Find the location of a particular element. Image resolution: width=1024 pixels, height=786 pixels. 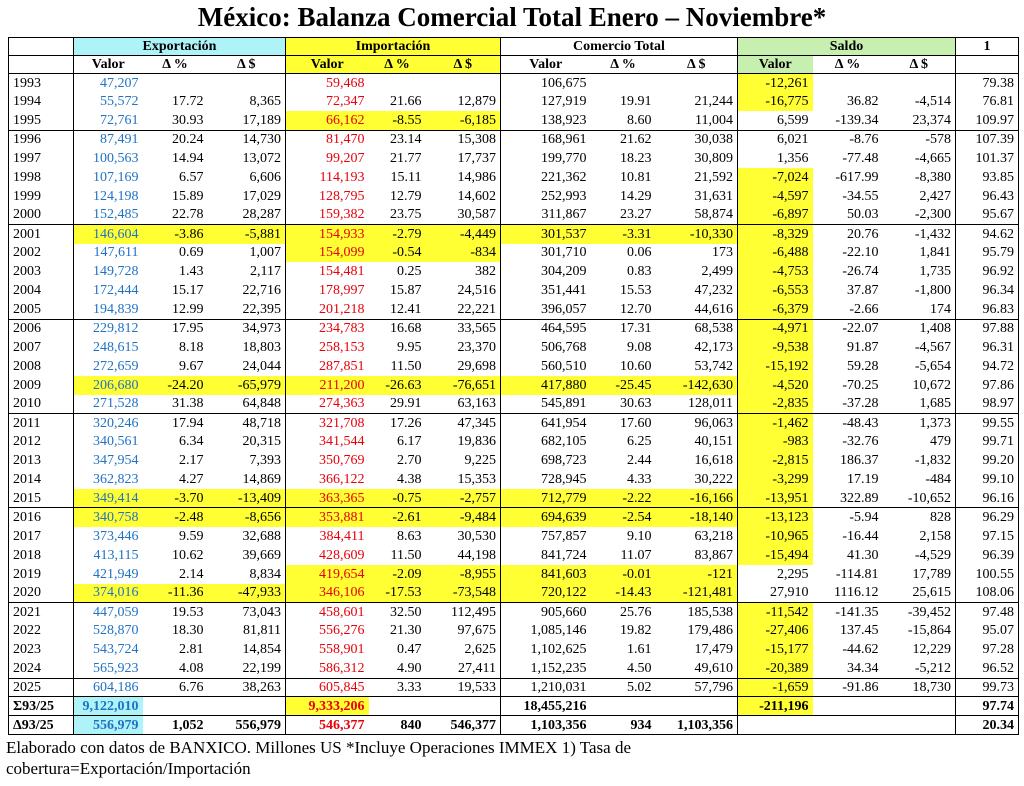

cell: 272,659 is located at coordinates (116, 366).